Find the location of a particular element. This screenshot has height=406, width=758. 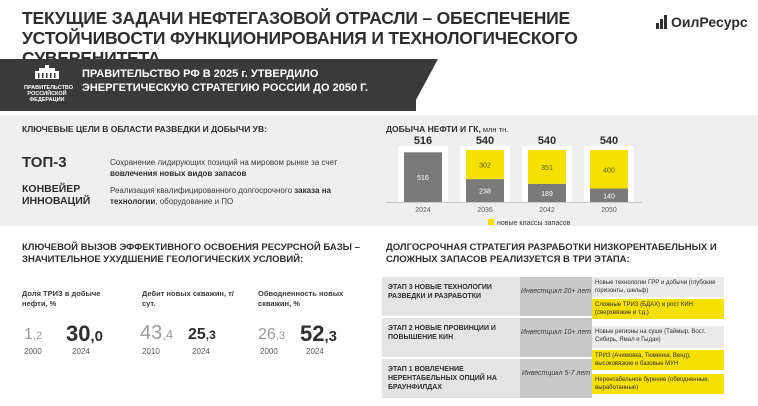

metric-old-year-water: 2000 is located at coordinates (269, 351).